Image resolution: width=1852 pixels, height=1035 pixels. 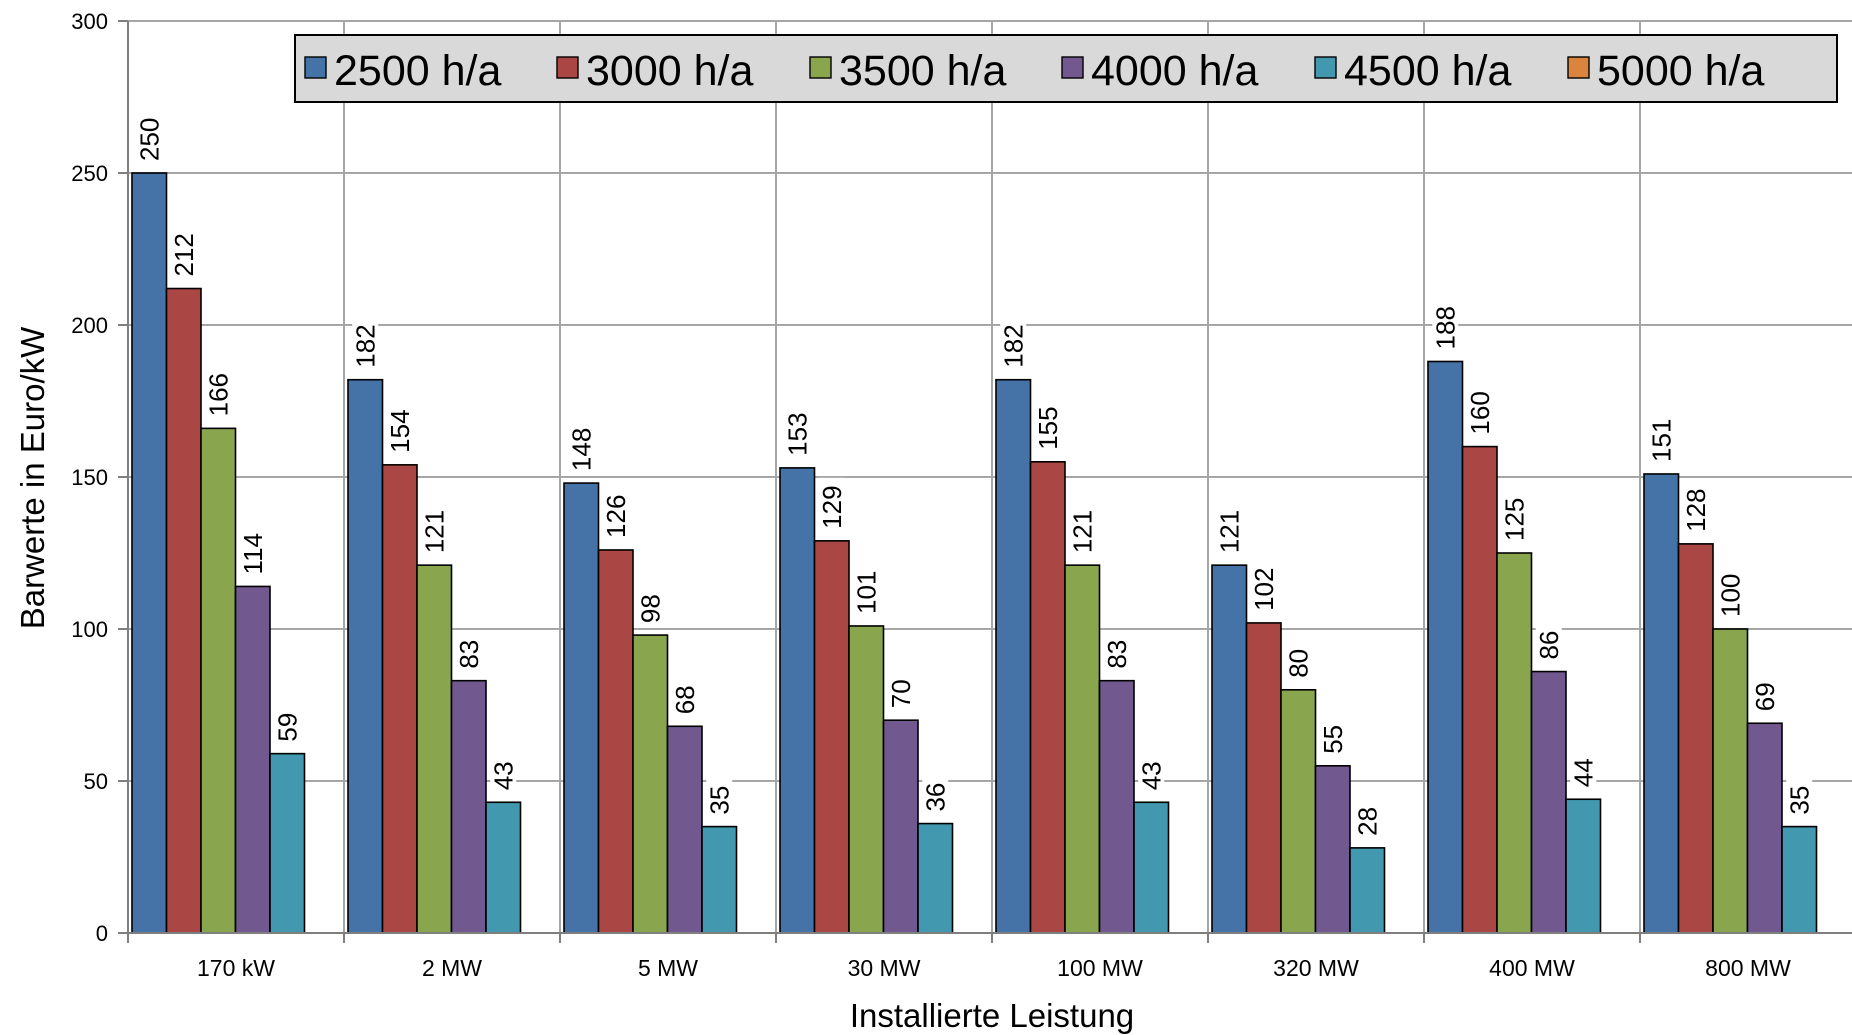 I want to click on data-label: 212, so click(x=184, y=254).